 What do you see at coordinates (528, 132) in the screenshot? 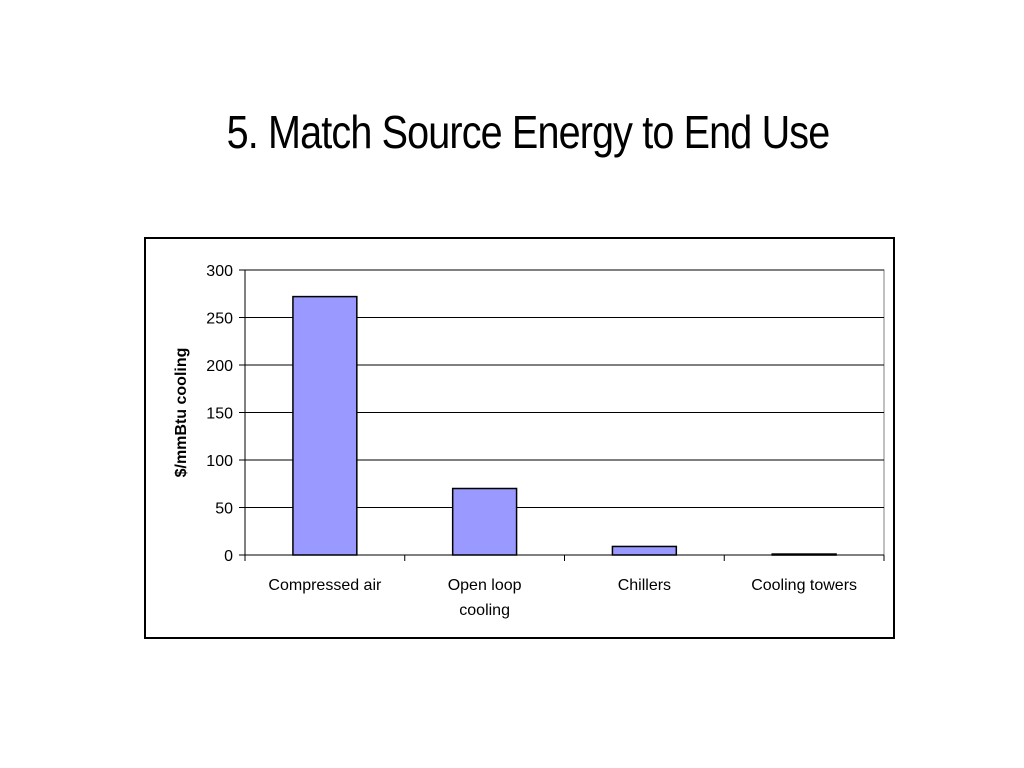
I see `slide-title: 5. Match Source Energy to End Use` at bounding box center [528, 132].